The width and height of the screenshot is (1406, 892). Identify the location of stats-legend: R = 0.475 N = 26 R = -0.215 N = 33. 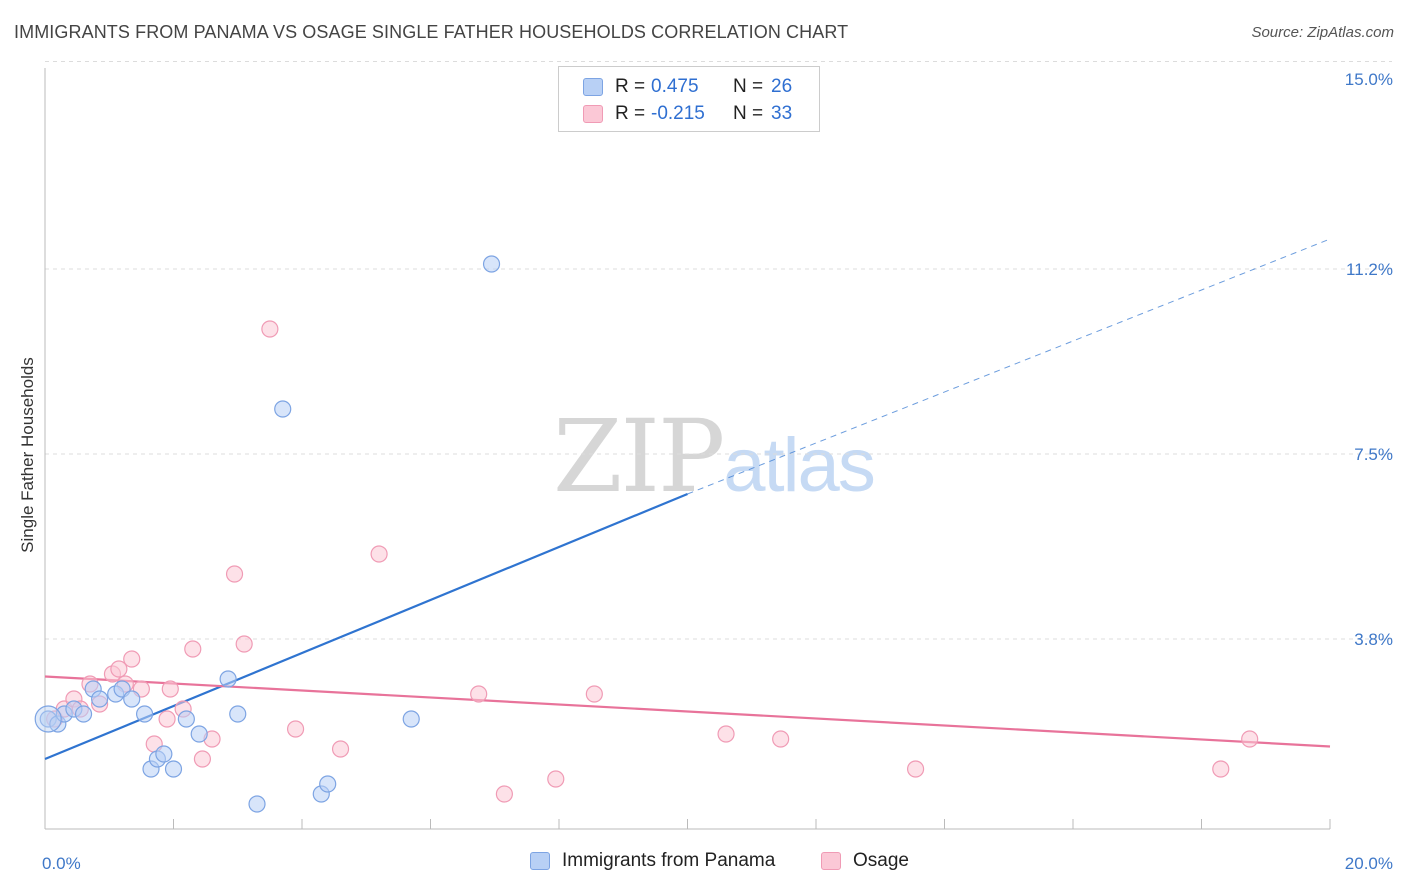
(689, 99).